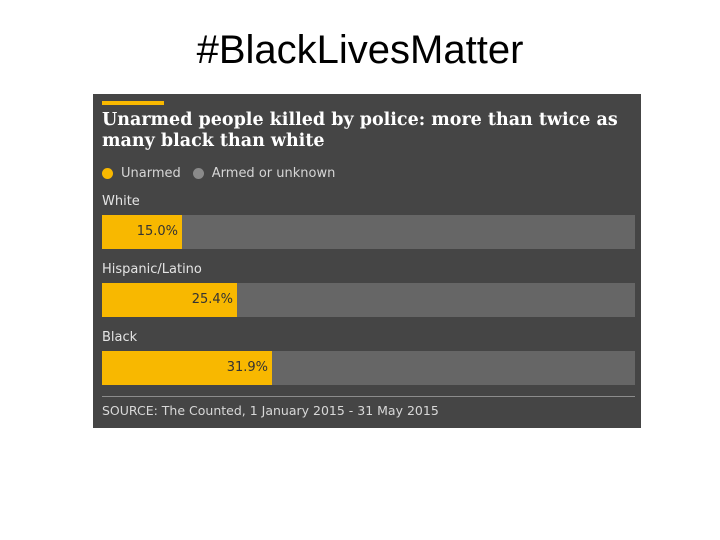 The image size is (720, 540). What do you see at coordinates (187, 368) in the screenshot?
I see `bar-unarmed-black` at bounding box center [187, 368].